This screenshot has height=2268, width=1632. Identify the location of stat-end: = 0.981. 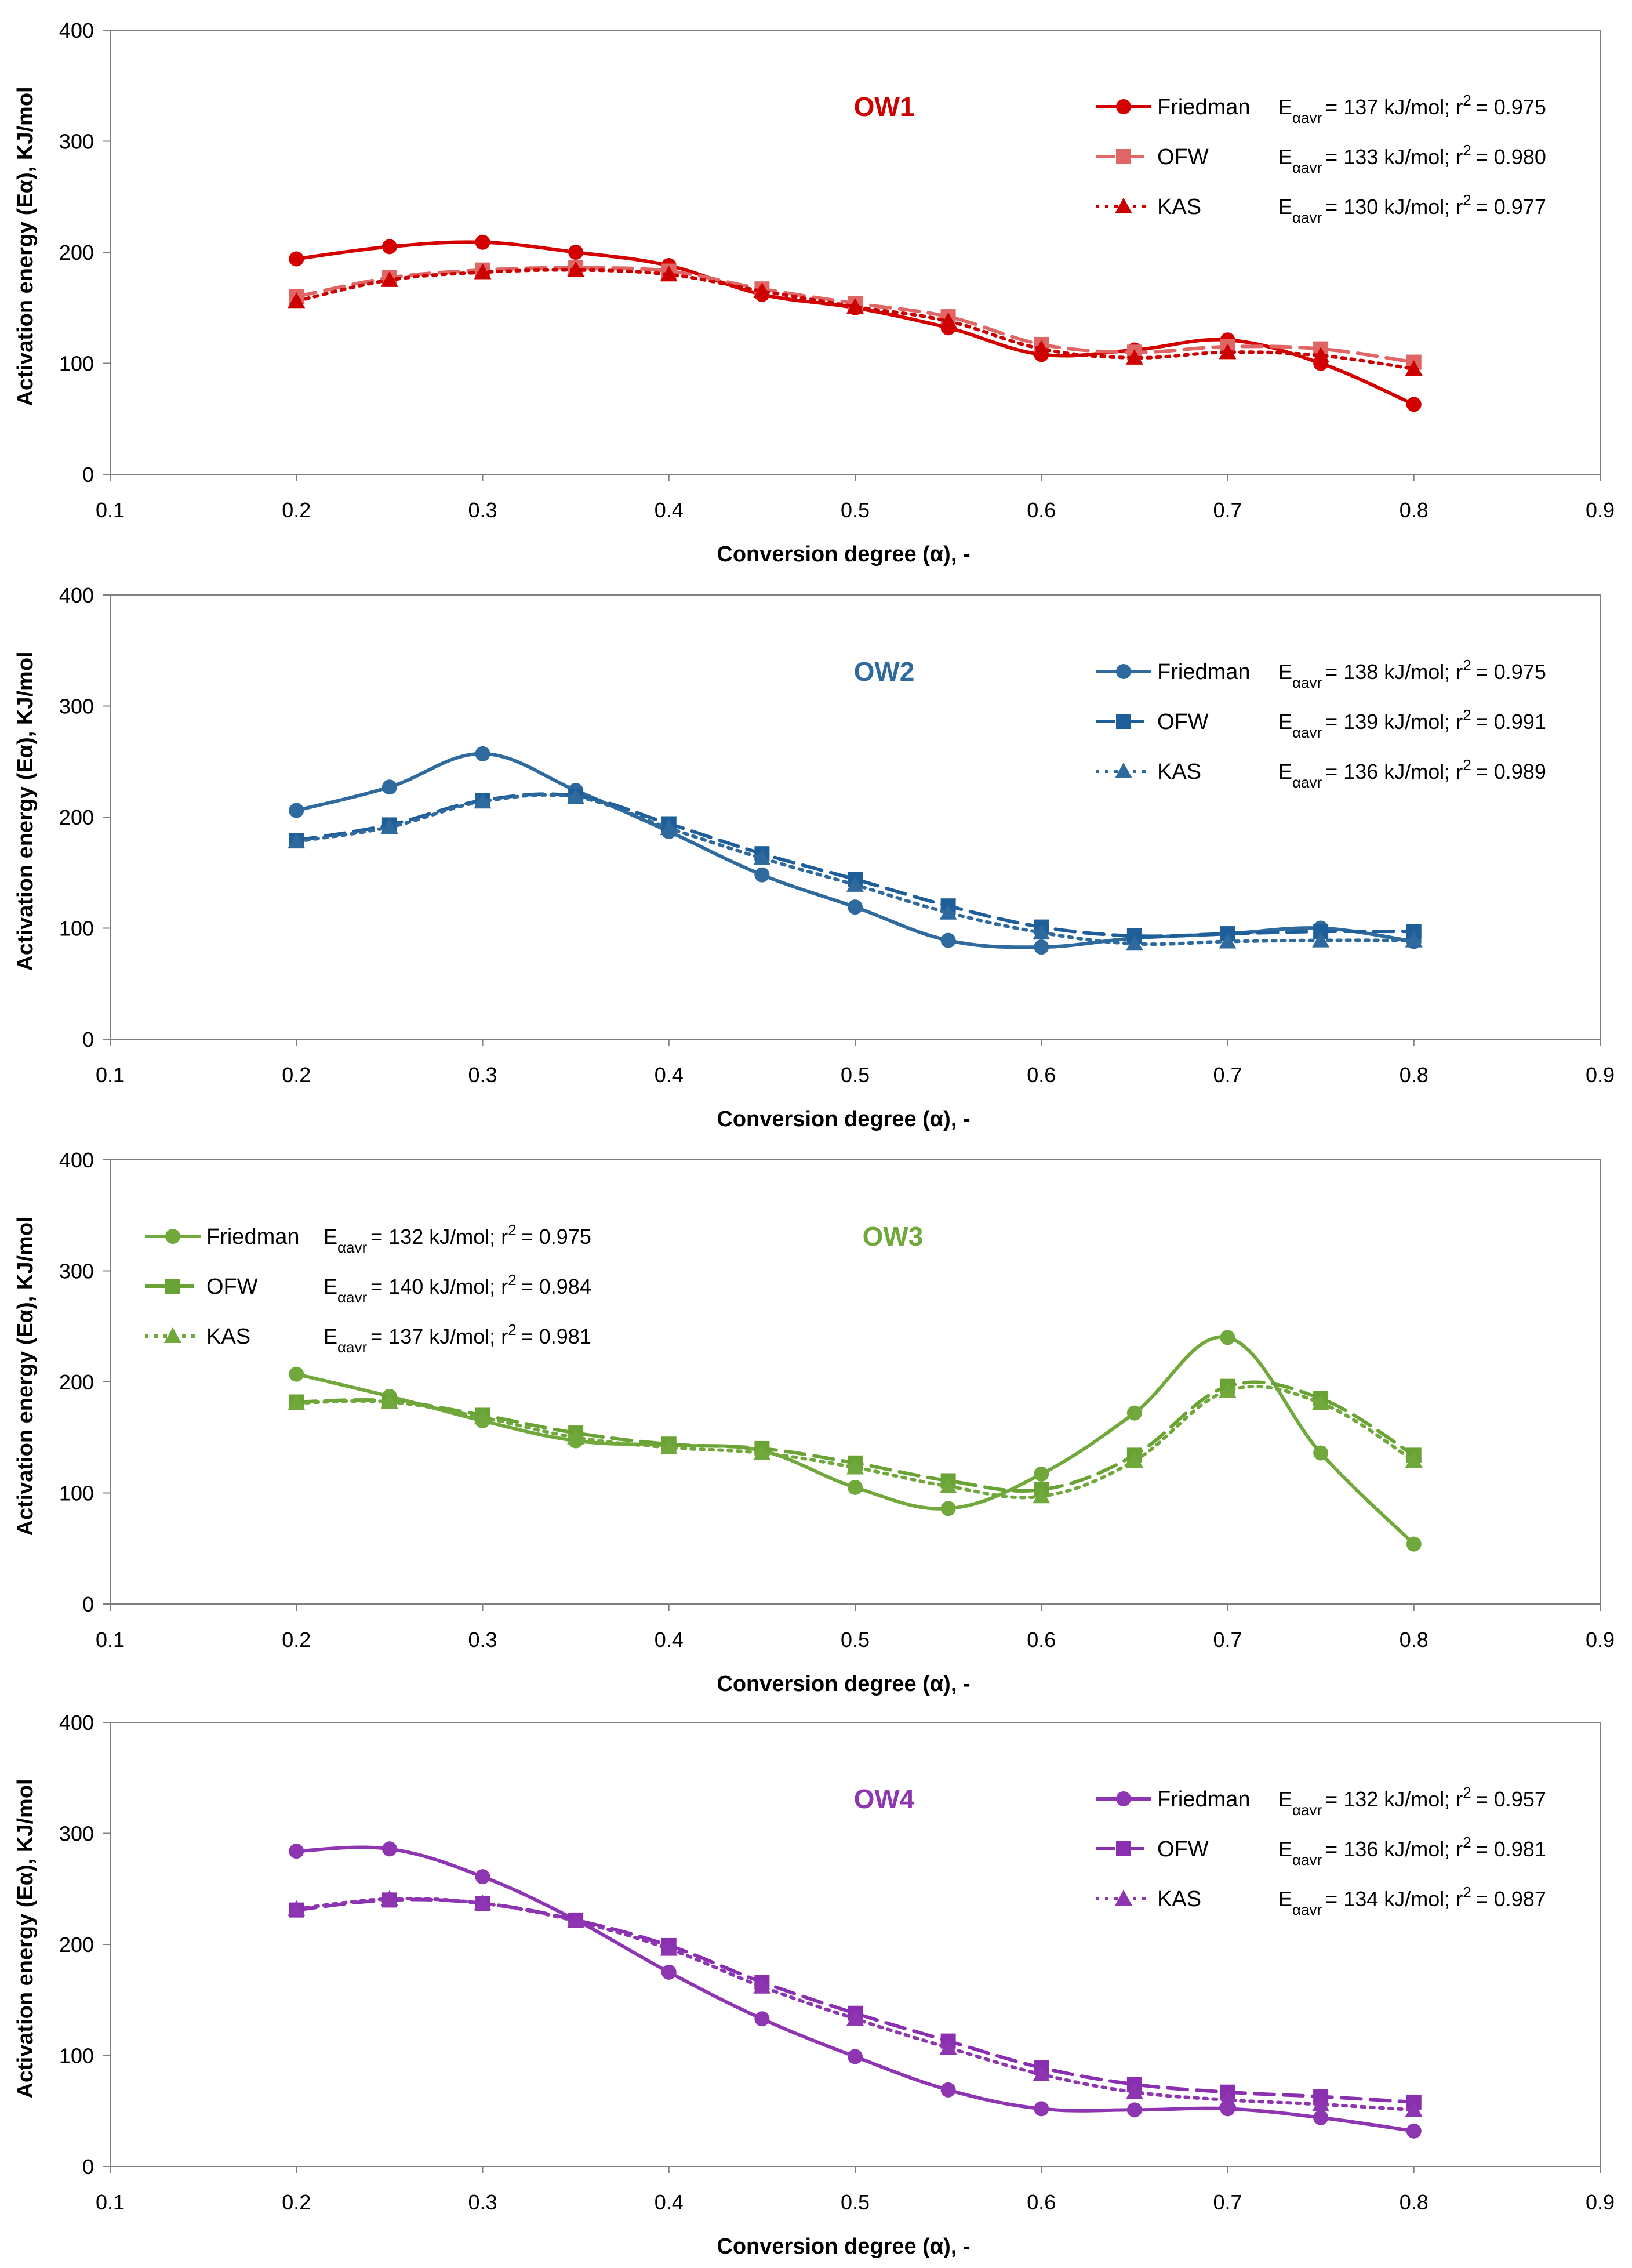
(1511, 1849).